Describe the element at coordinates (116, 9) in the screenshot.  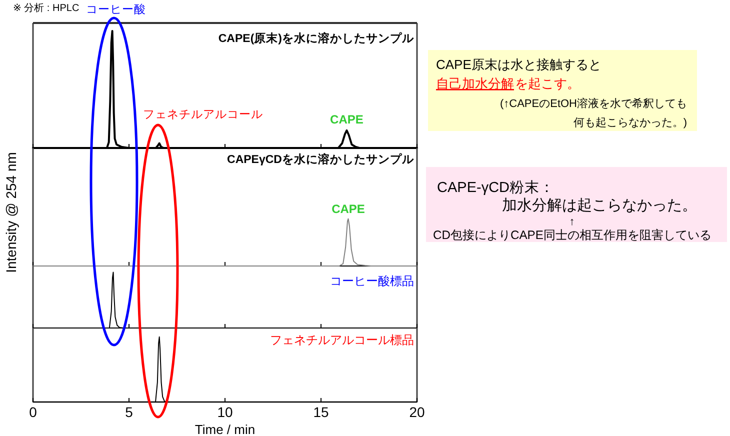
I see `text: コーヒー酸` at that location.